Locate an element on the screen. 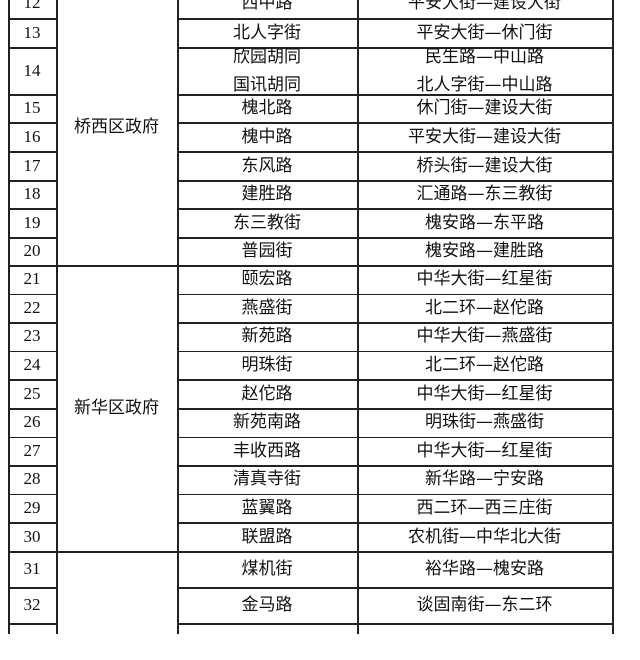 The image size is (640, 660). road-range-line: 西二环—西三庄街 is located at coordinates (484, 508).